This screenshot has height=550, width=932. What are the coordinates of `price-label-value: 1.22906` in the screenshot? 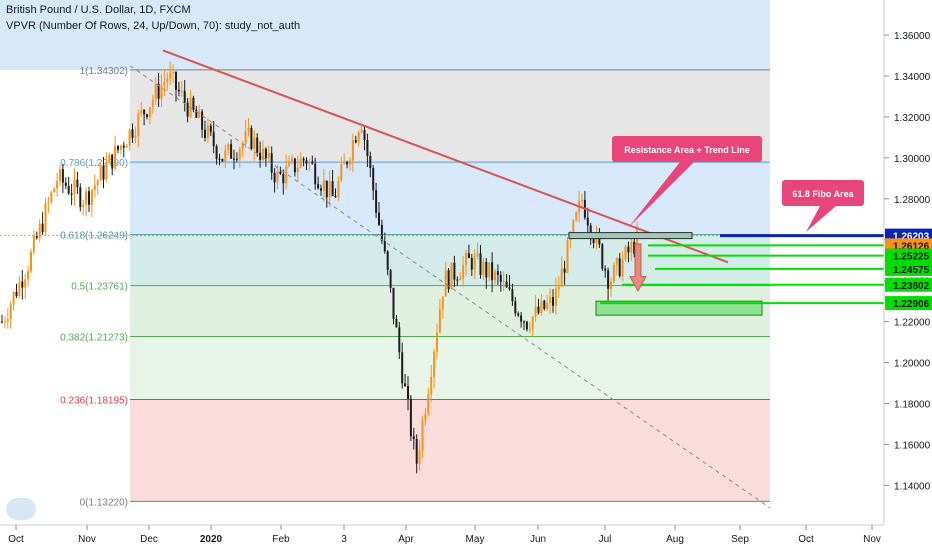 It's located at (911, 304).